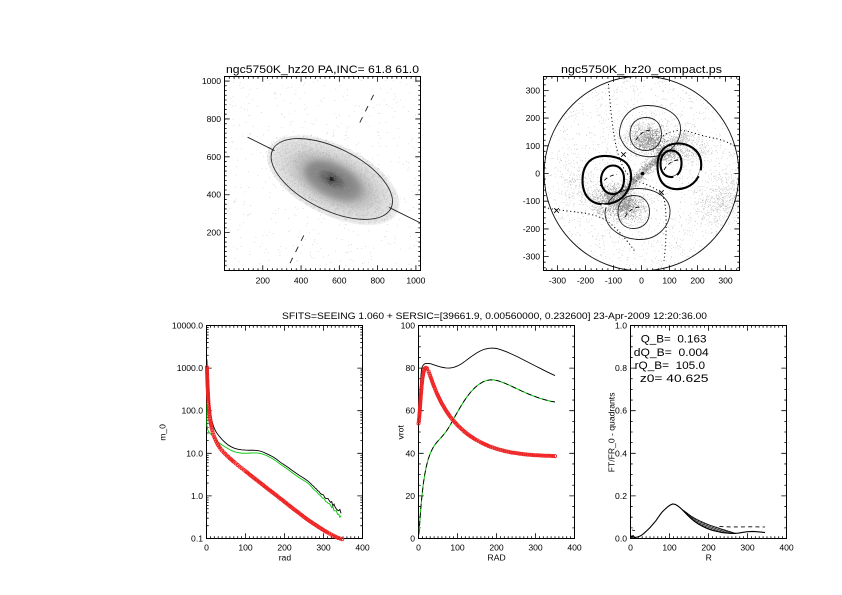  Describe the element at coordinates (322, 70) in the screenshot. I see `svg-text:ngc5750K_hz20 PA,INC= 61.8 61.: ngc5750K_hz20 PA,INC= 61.8 61.0` at that location.